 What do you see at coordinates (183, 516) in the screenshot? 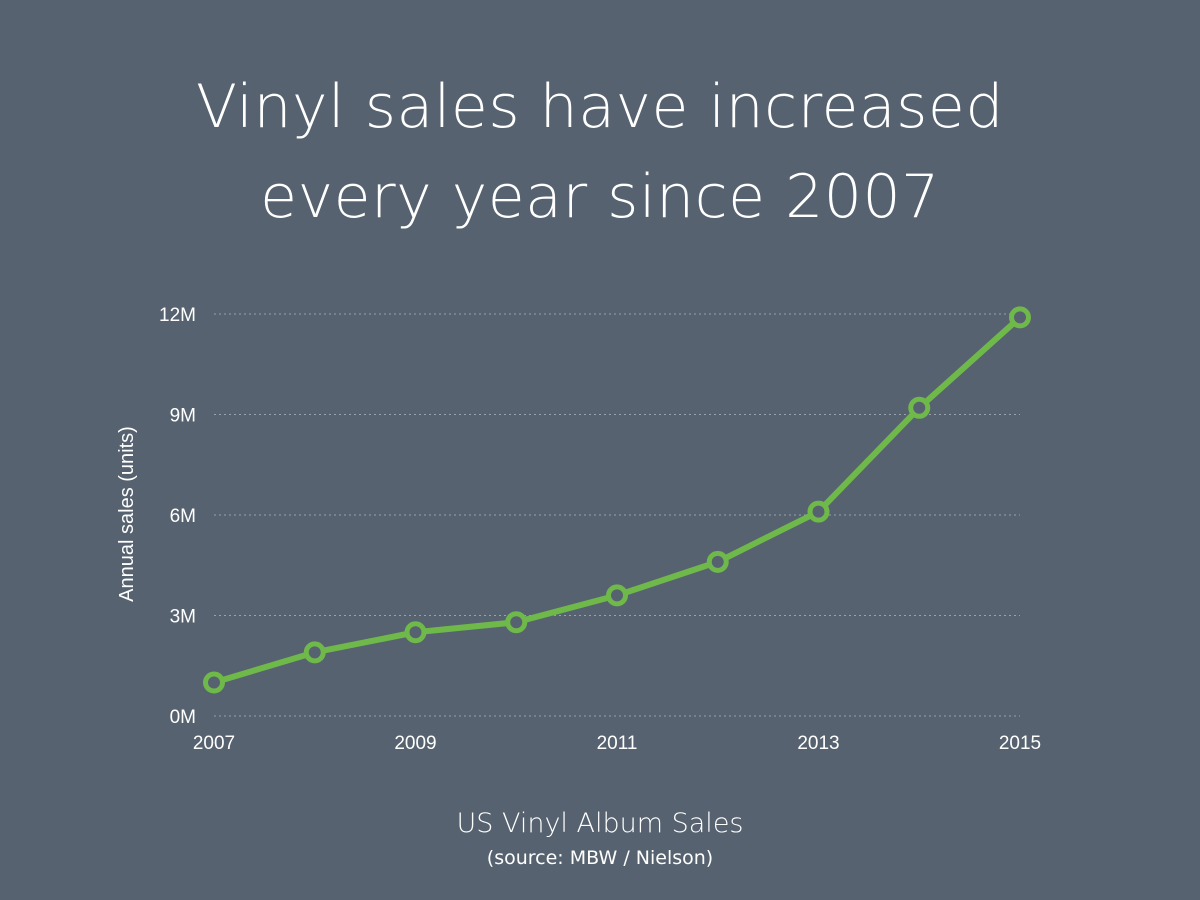
I see `y-tick-label: 6M` at bounding box center [183, 516].